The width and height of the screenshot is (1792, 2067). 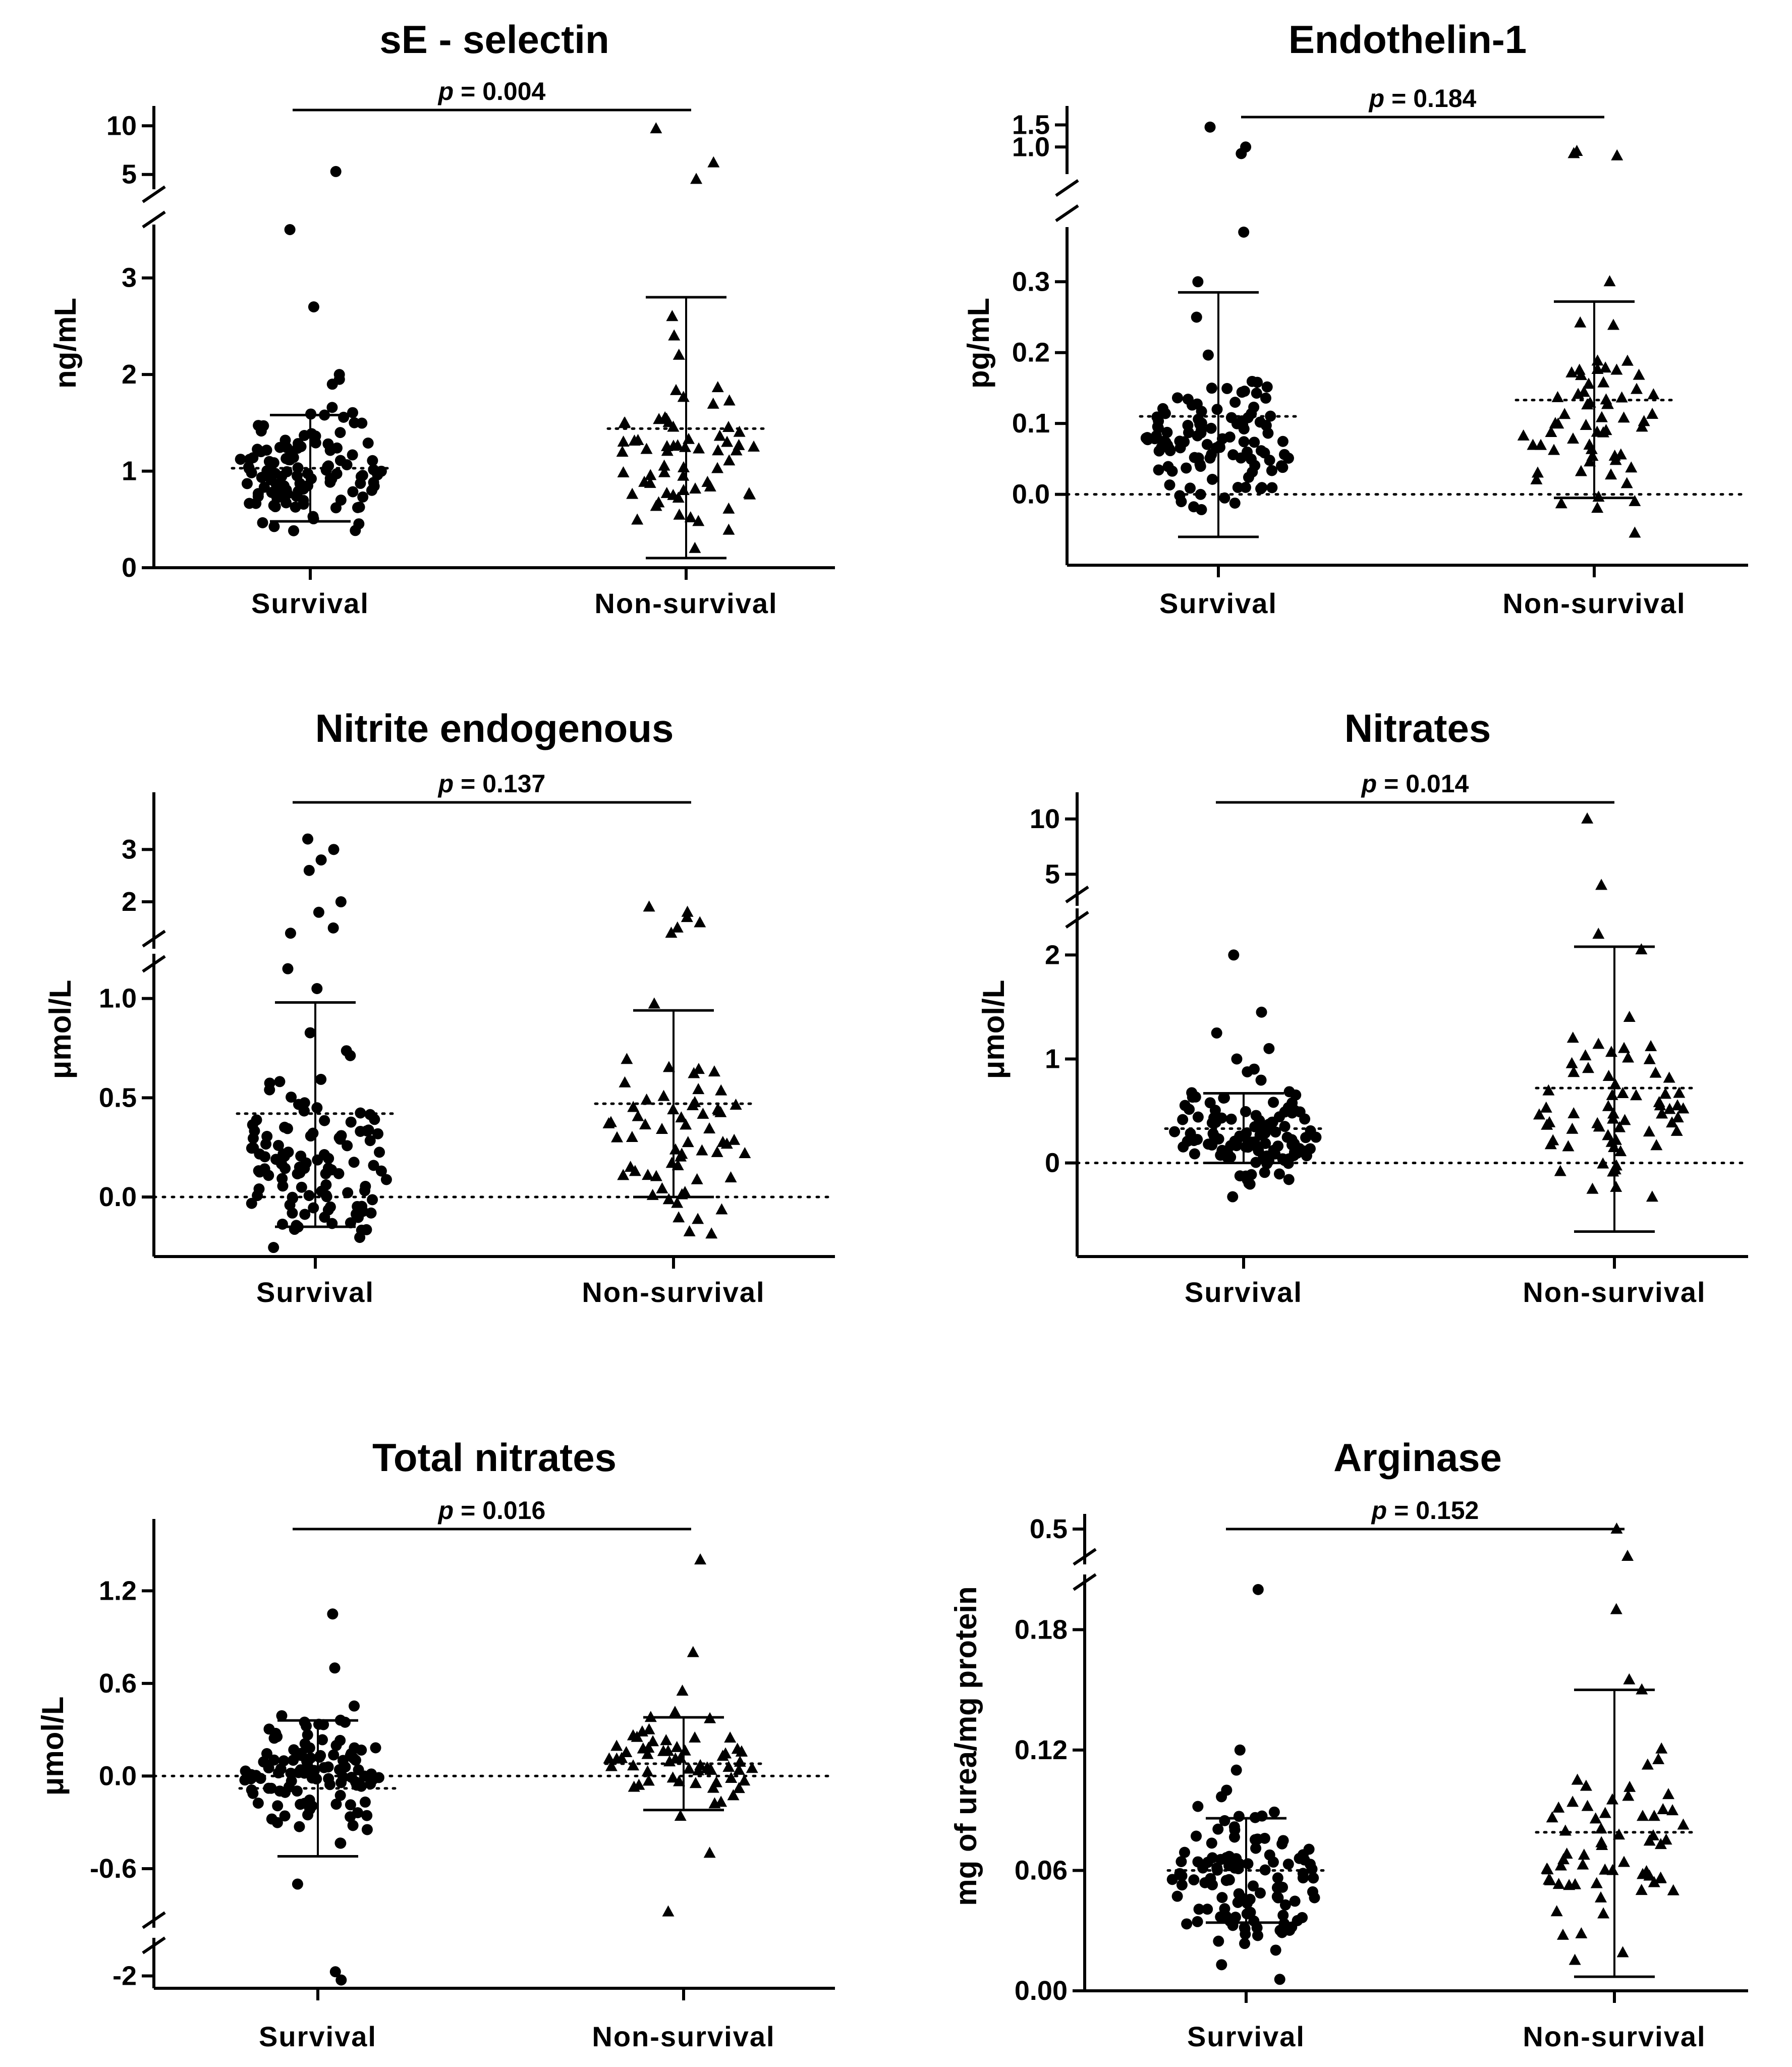 I want to click on axis-break-mark, so click(x=1085, y=1557).